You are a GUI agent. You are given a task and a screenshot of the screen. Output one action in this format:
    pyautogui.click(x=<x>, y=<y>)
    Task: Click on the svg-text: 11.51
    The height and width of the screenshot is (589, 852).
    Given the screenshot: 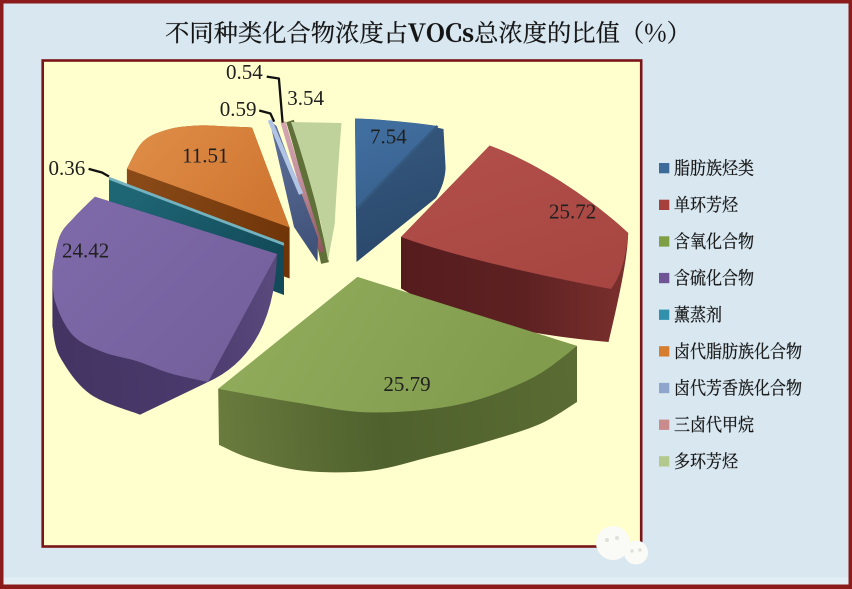 What is the action you would take?
    pyautogui.click(x=205, y=156)
    